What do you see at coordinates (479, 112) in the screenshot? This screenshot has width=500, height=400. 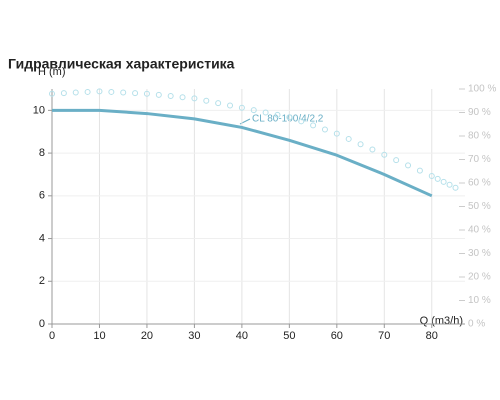 I see `y2-tick-label: 90 %` at bounding box center [479, 112].